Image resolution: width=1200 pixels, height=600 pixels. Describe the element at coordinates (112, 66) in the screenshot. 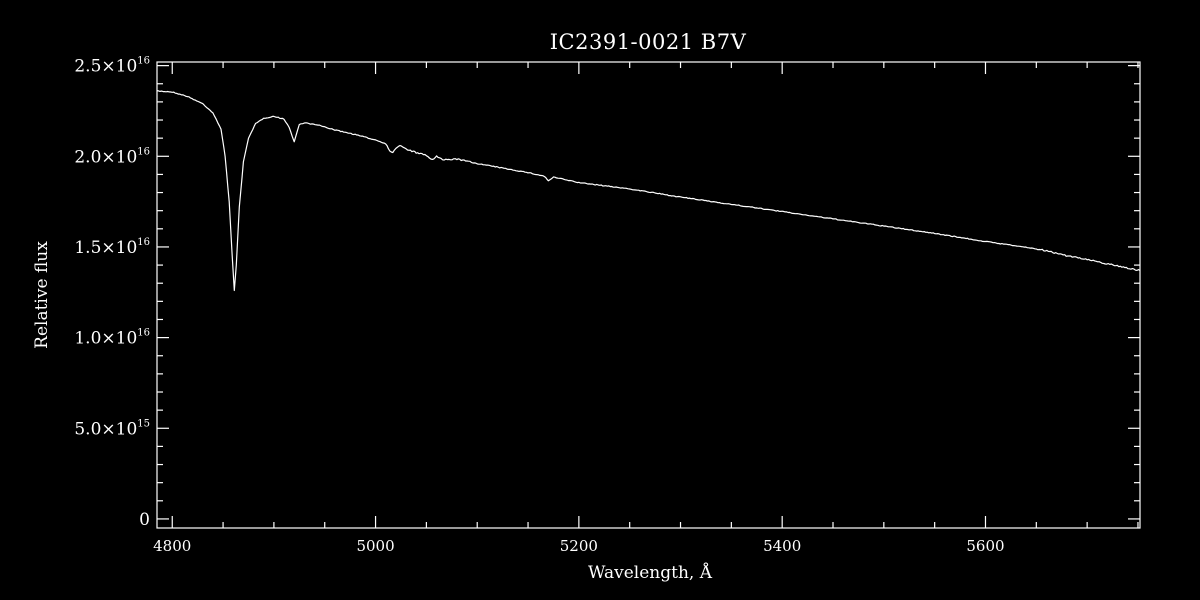

I see `y-tick-label: 2.5×10¹⁶` at that location.